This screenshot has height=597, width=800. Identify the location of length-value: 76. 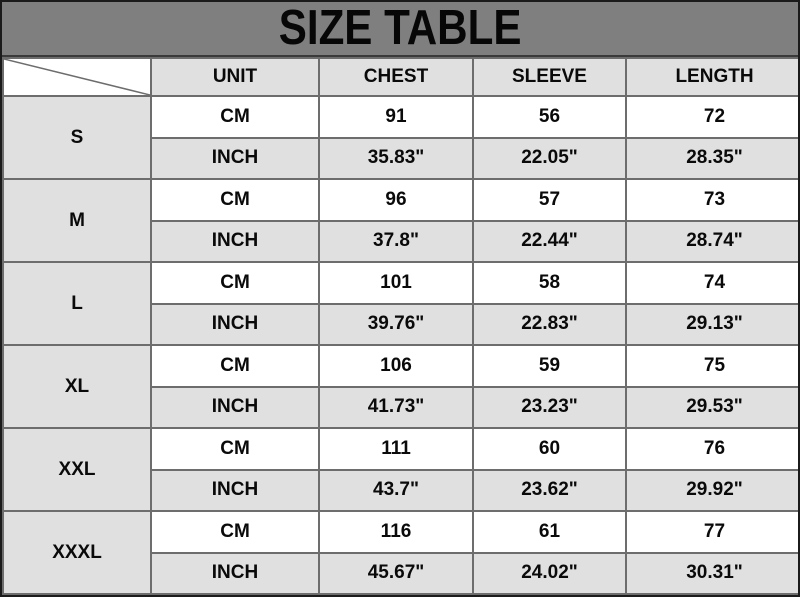
(711, 449).